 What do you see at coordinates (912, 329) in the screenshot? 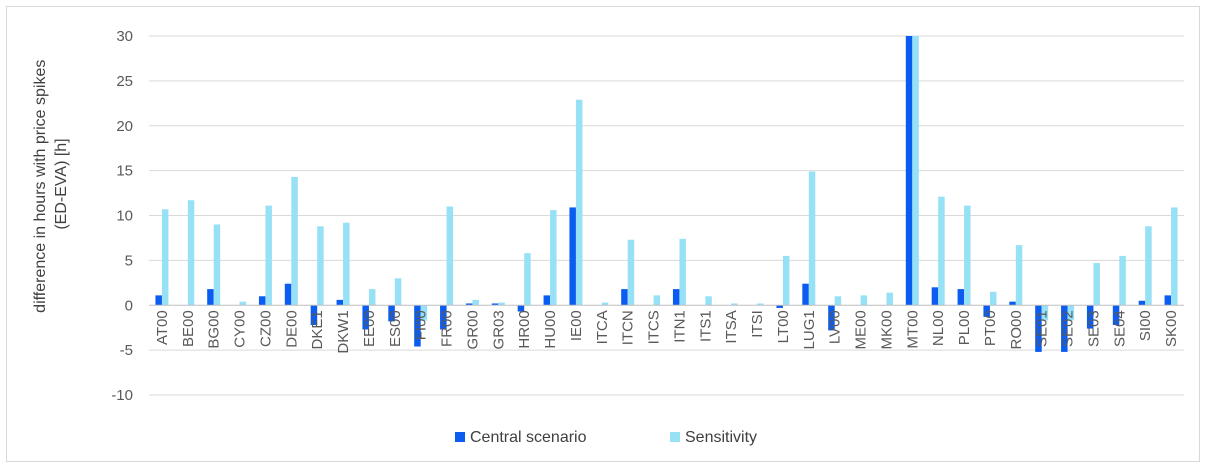
I see `x-tick-label: MT00` at bounding box center [912, 329].